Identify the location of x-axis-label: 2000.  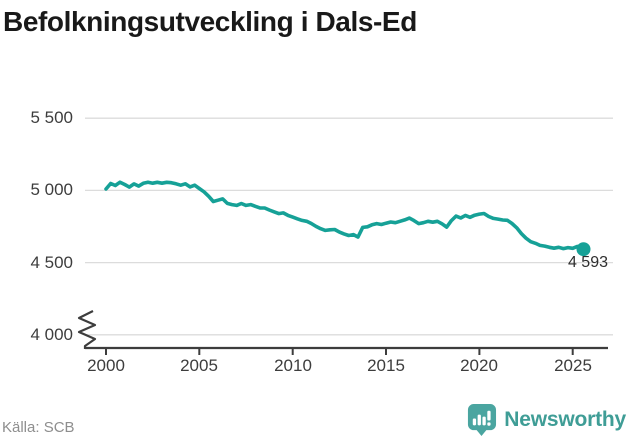
(106, 365).